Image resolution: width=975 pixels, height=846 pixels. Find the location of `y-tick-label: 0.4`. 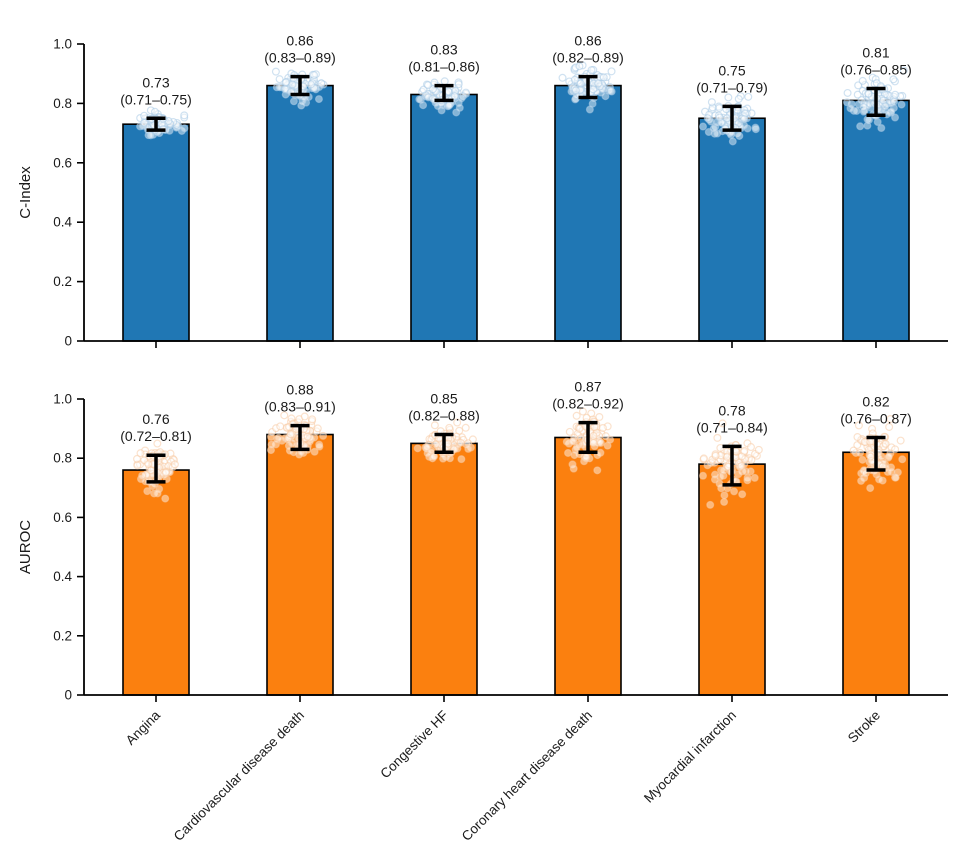

y-tick-label: 0.4 is located at coordinates (62, 576).